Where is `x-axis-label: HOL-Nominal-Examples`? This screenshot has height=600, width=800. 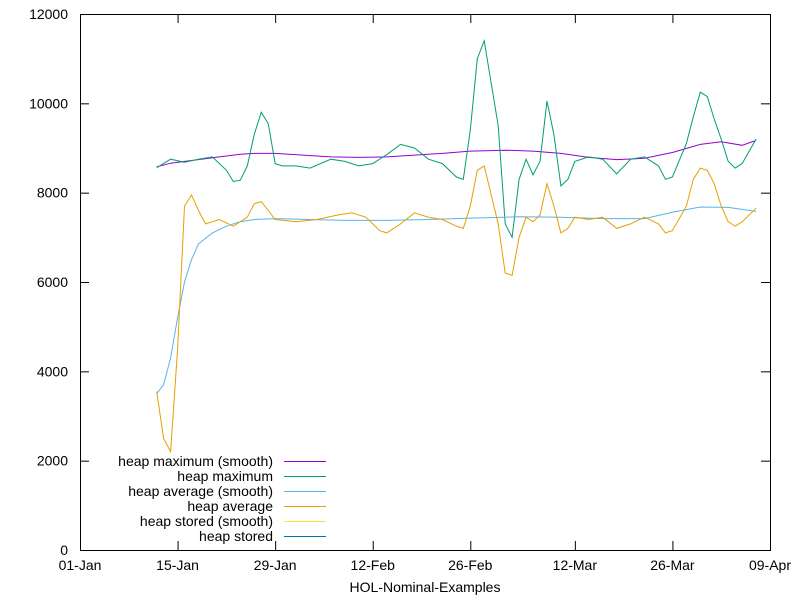 x-axis-label: HOL-Nominal-Examples is located at coordinates (425, 587).